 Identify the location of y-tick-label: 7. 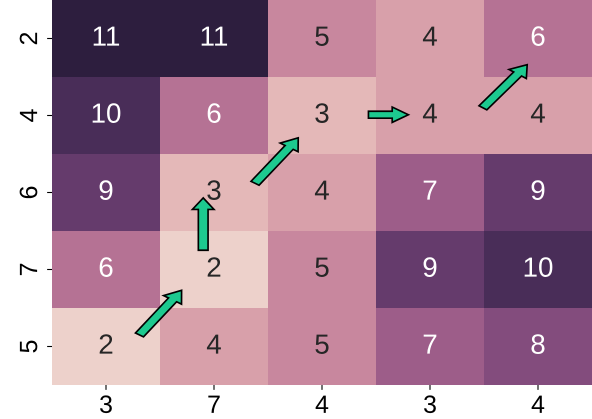
(29, 270).